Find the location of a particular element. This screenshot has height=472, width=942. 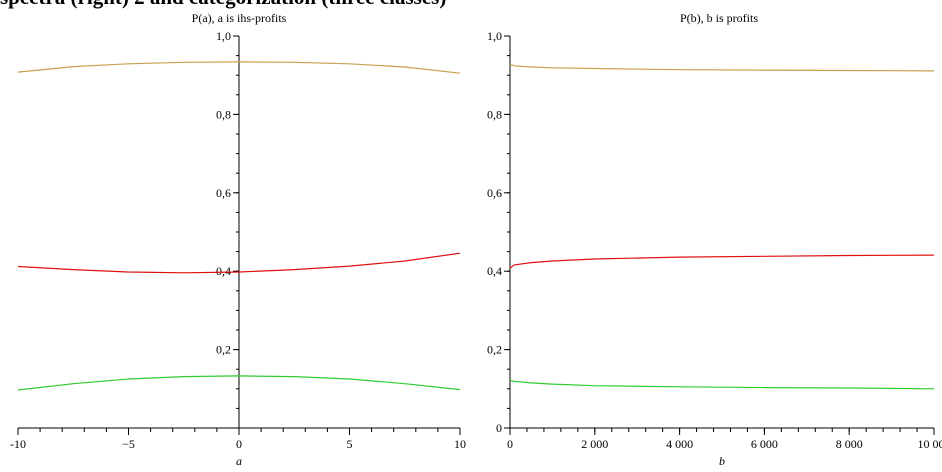

chart-left-x-tick-label: −5 is located at coordinates (128, 444).